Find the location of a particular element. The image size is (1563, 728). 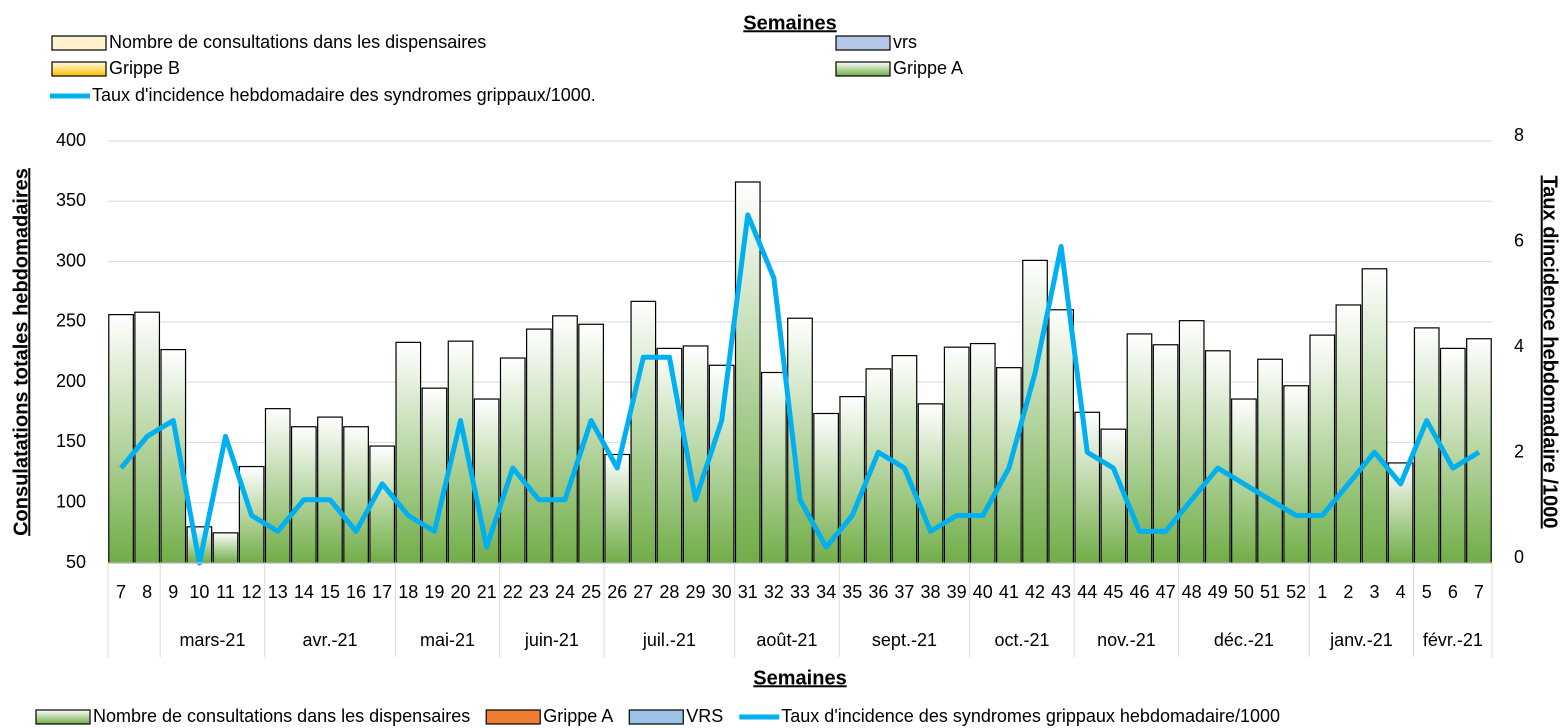

y2-tick-label: 2 is located at coordinates (1519, 451).